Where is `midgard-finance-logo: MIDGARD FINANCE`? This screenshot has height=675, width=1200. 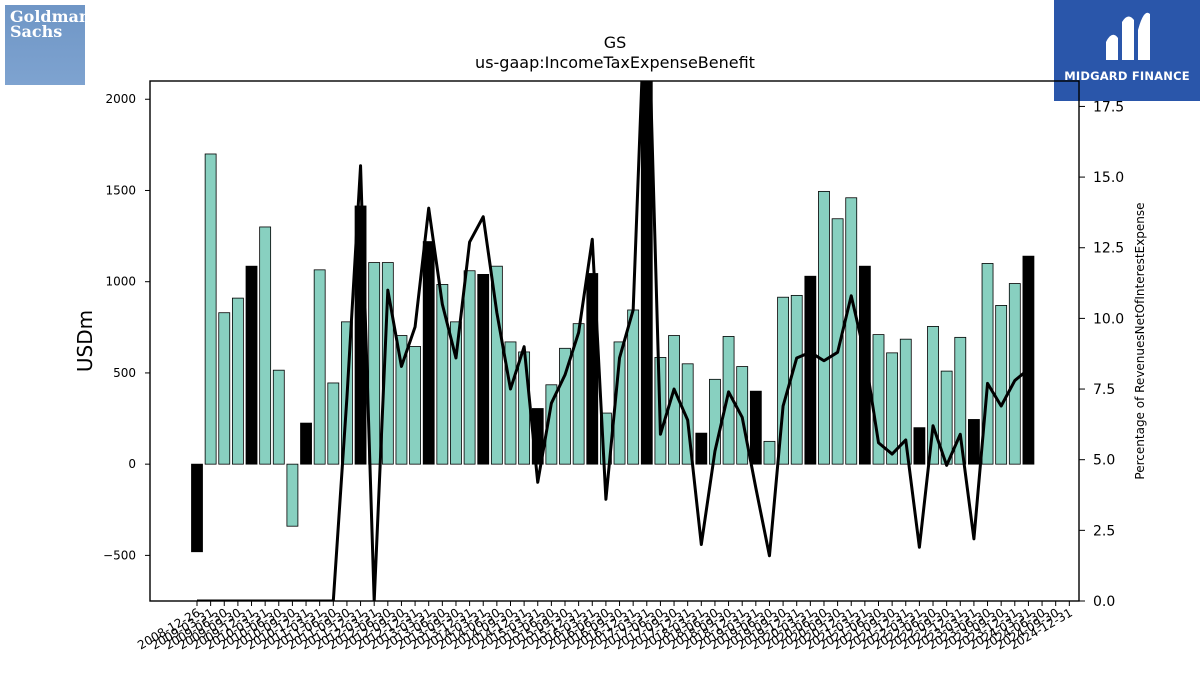
midgard-finance-logo: MIDGARD FINANCE is located at coordinates (1127, 50).